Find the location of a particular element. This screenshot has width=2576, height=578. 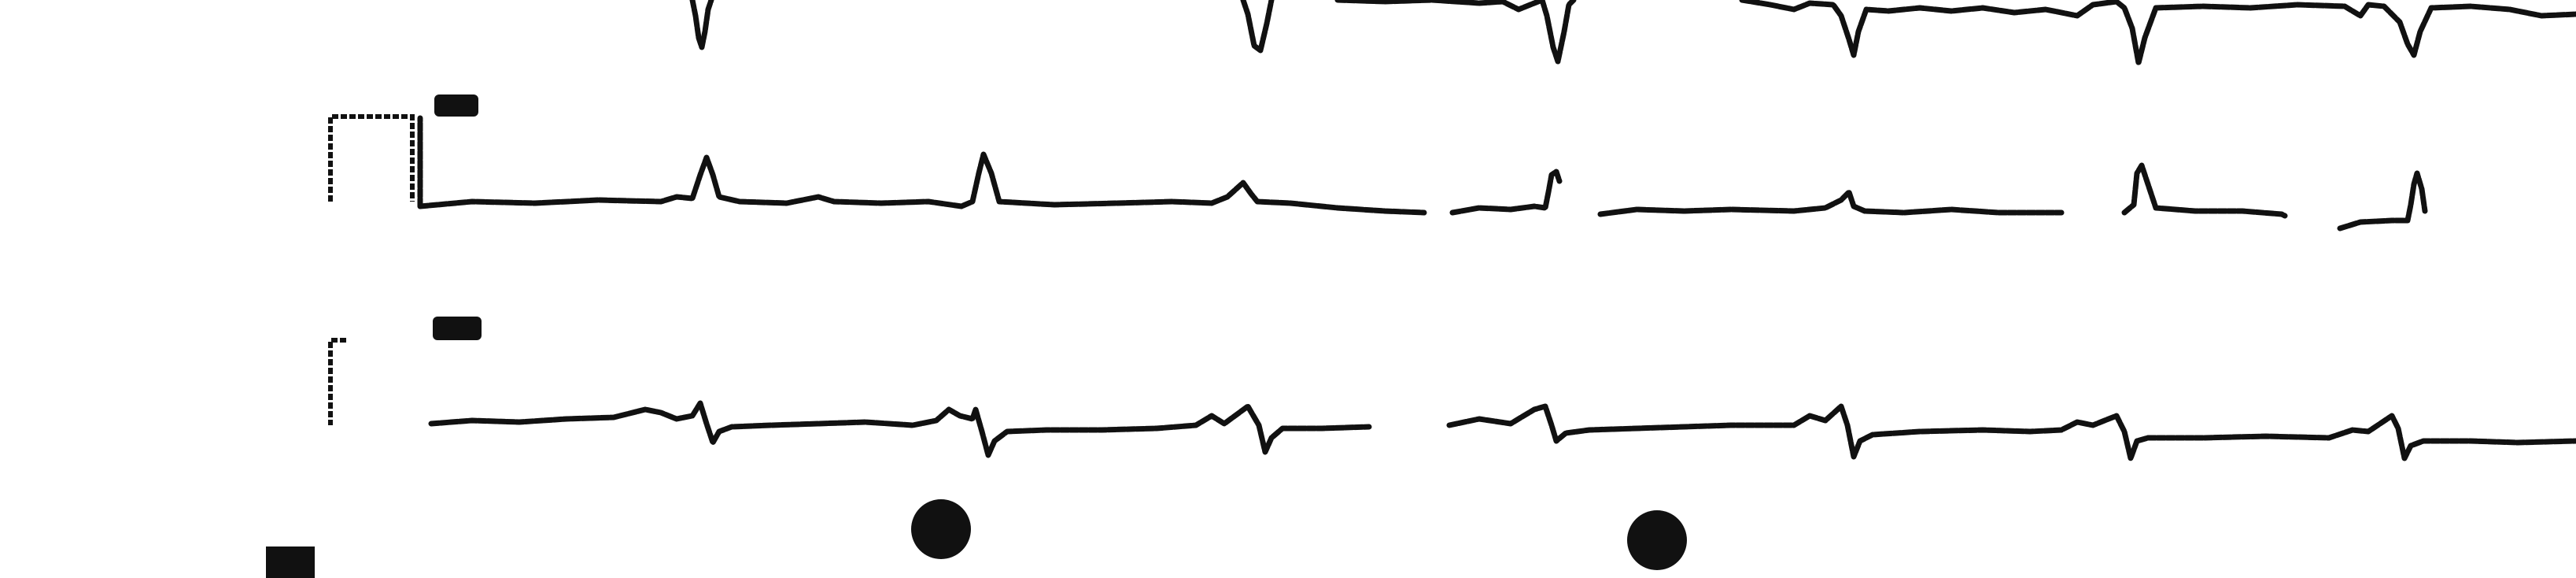

lead-label-mark-avf is located at coordinates (457, 328).